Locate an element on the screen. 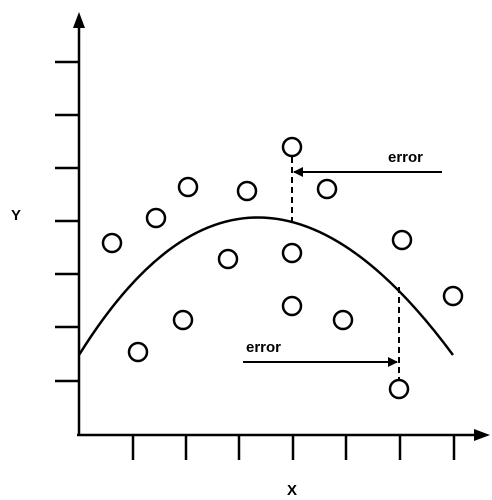  x-axis-label: X is located at coordinates (292, 490).